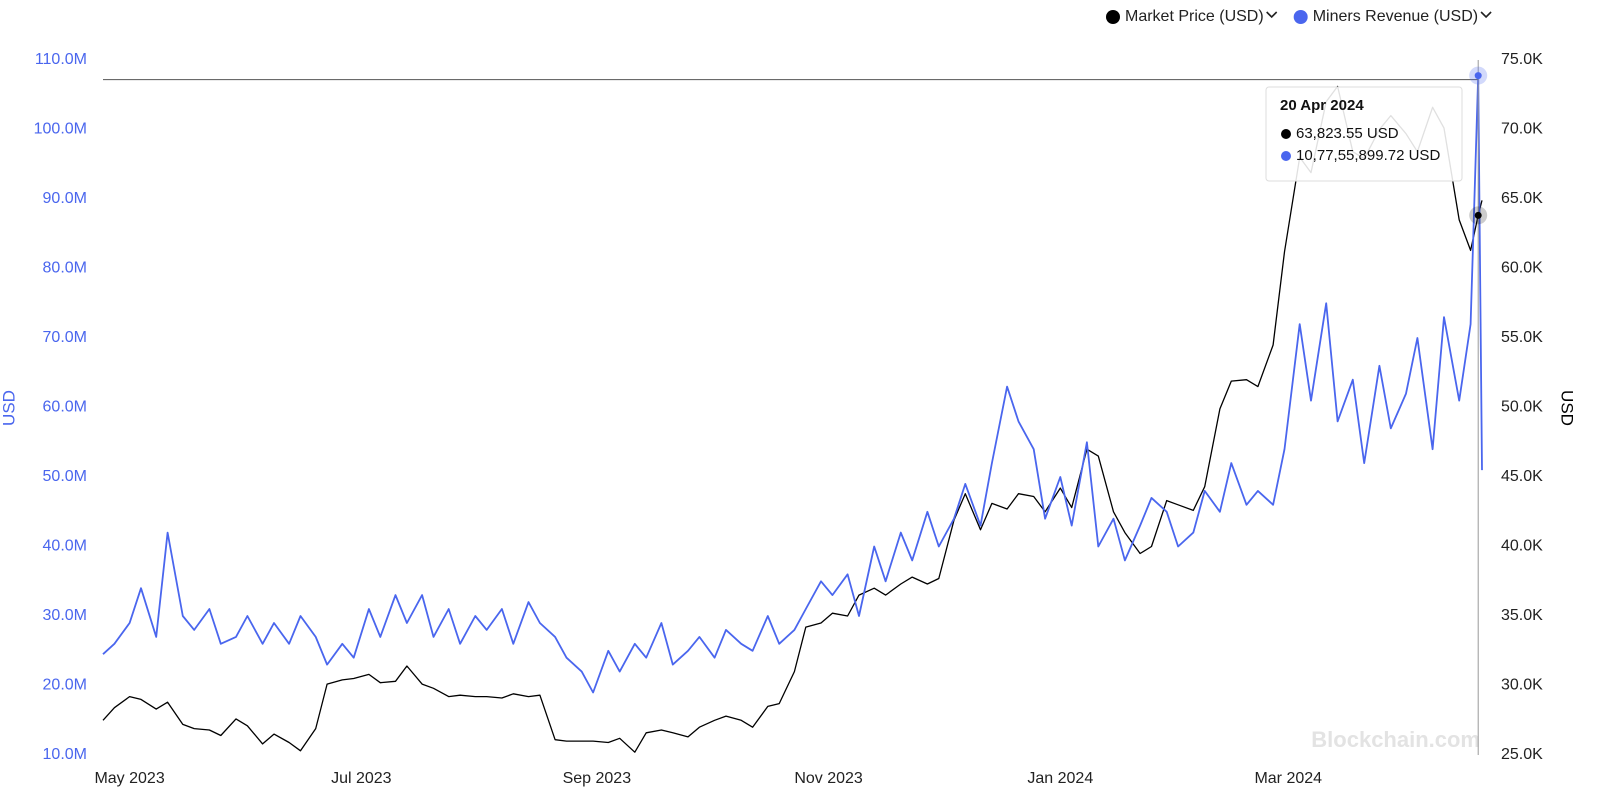  Describe the element at coordinates (1194, 16) in the screenshot. I see `legend-label: Market Price (USD)` at that location.